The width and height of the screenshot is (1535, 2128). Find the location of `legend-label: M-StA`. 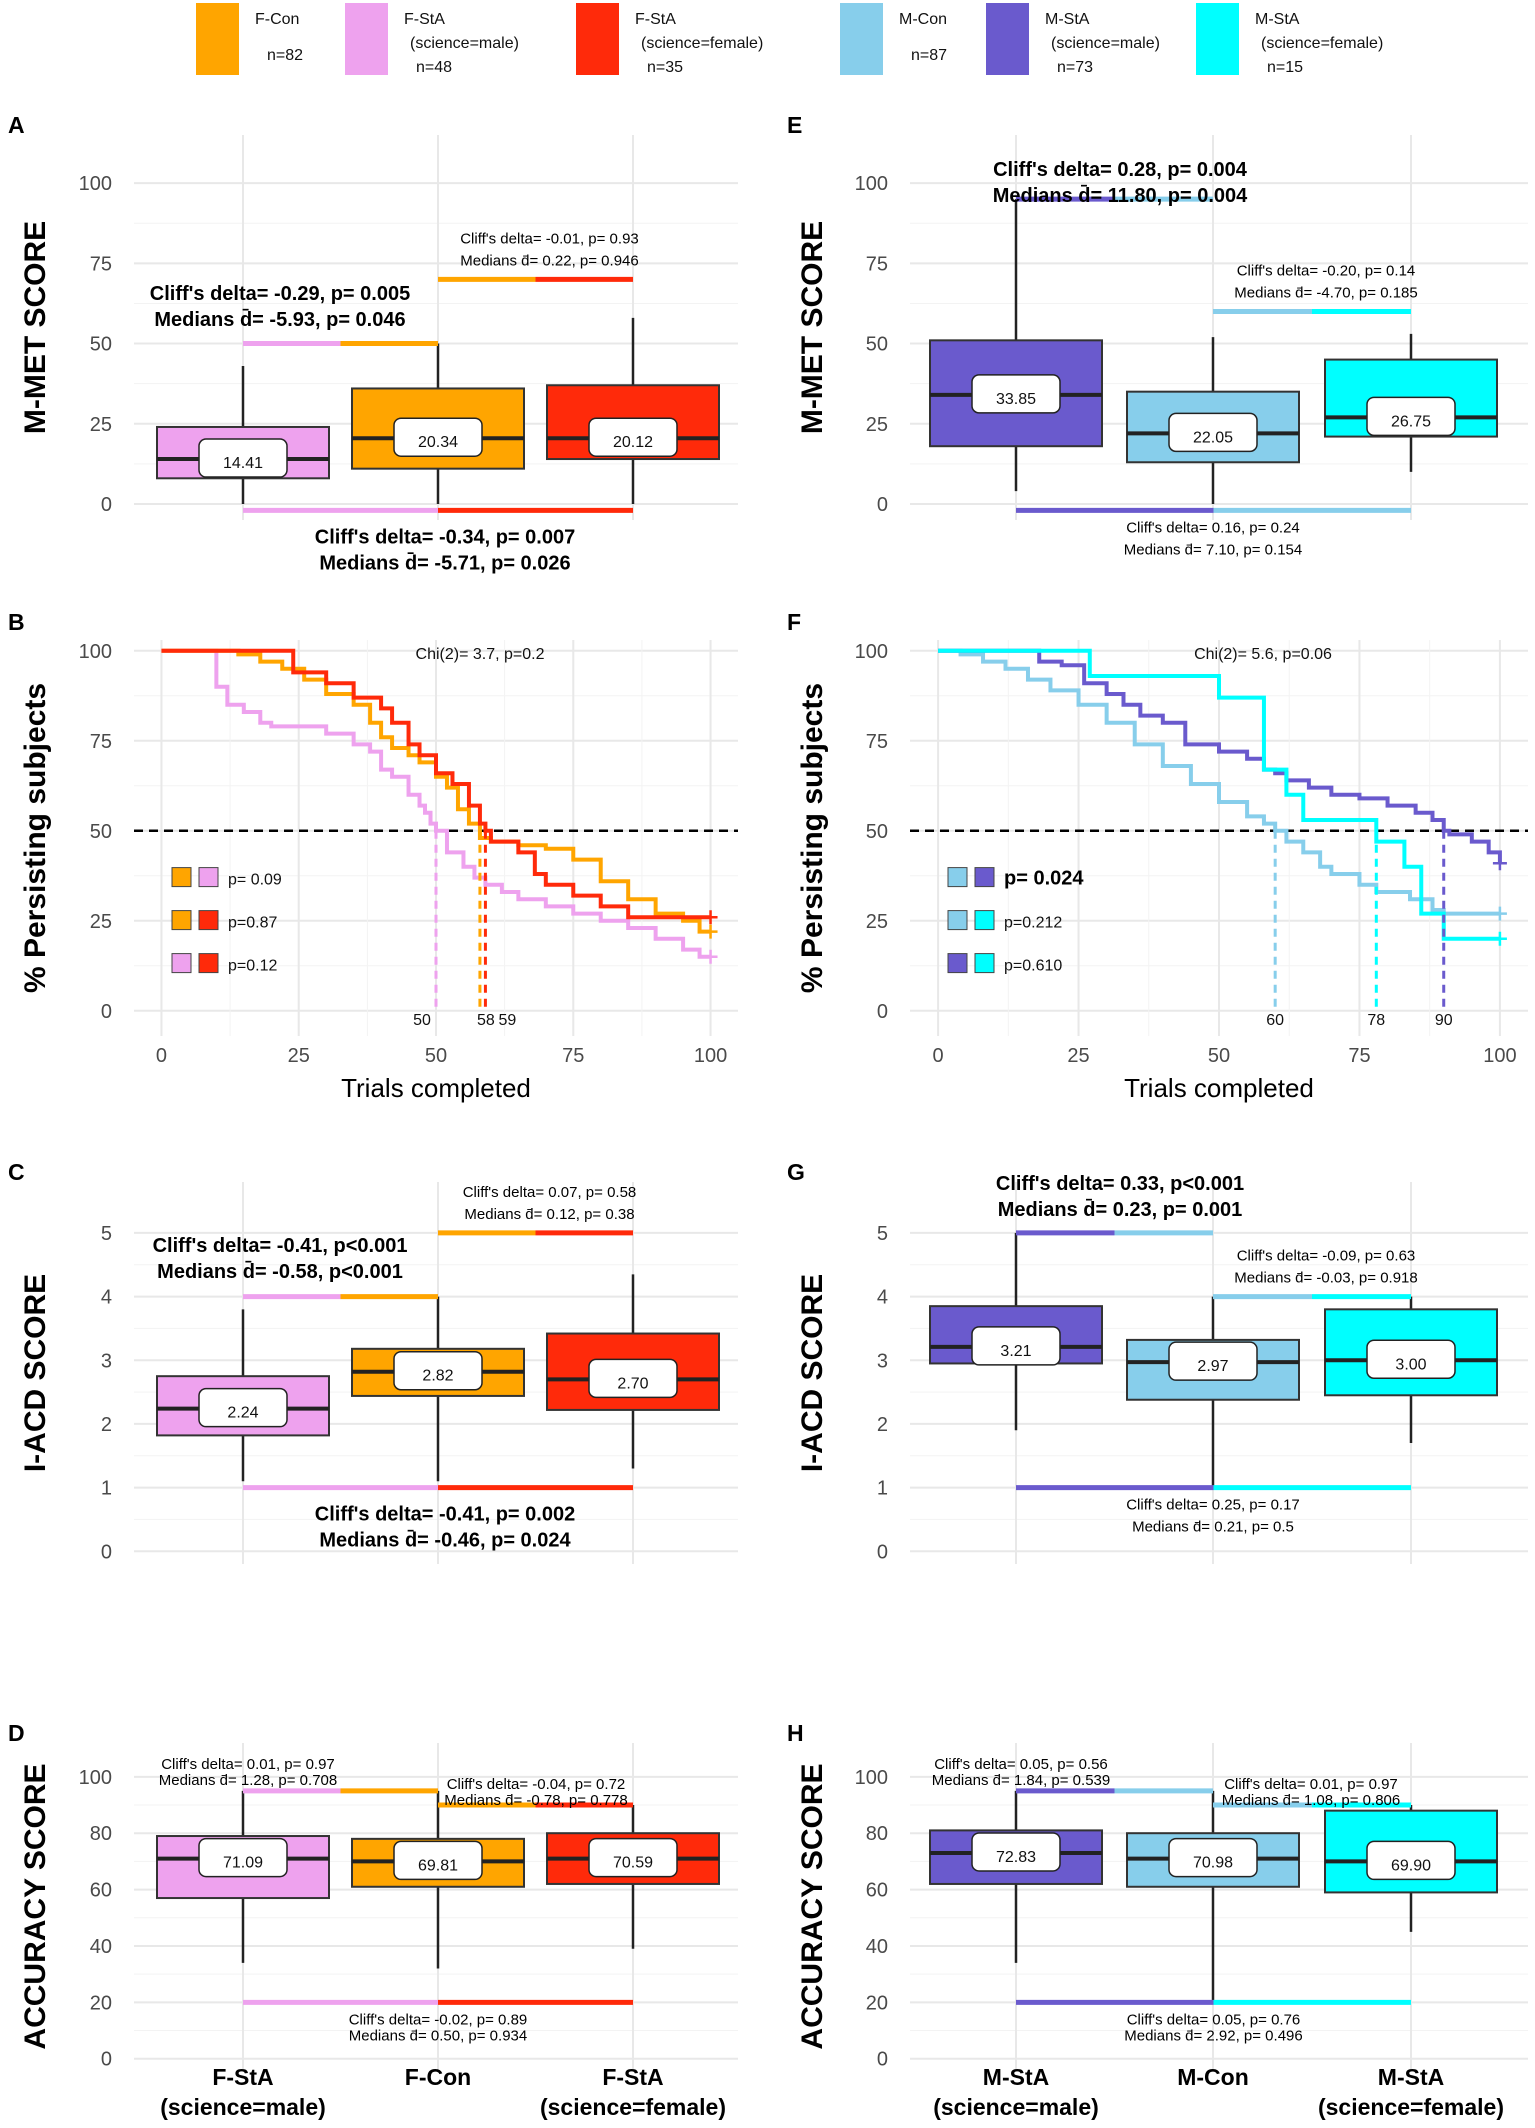

legend-label: M-StA is located at coordinates (1067, 19).